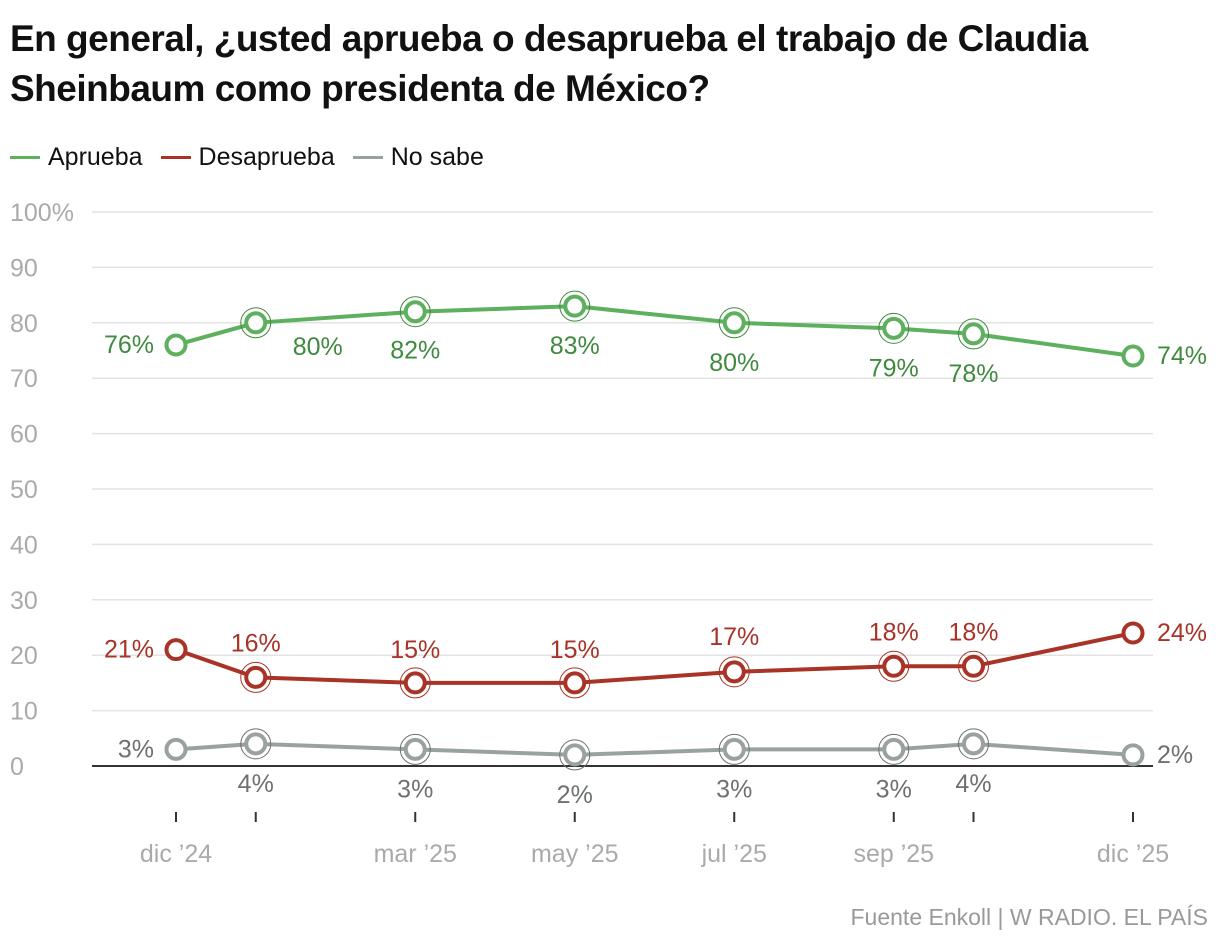 This screenshot has width=1220, height=950. I want to click on legend: Aprueba Desaprueba No sabe, so click(247, 157).